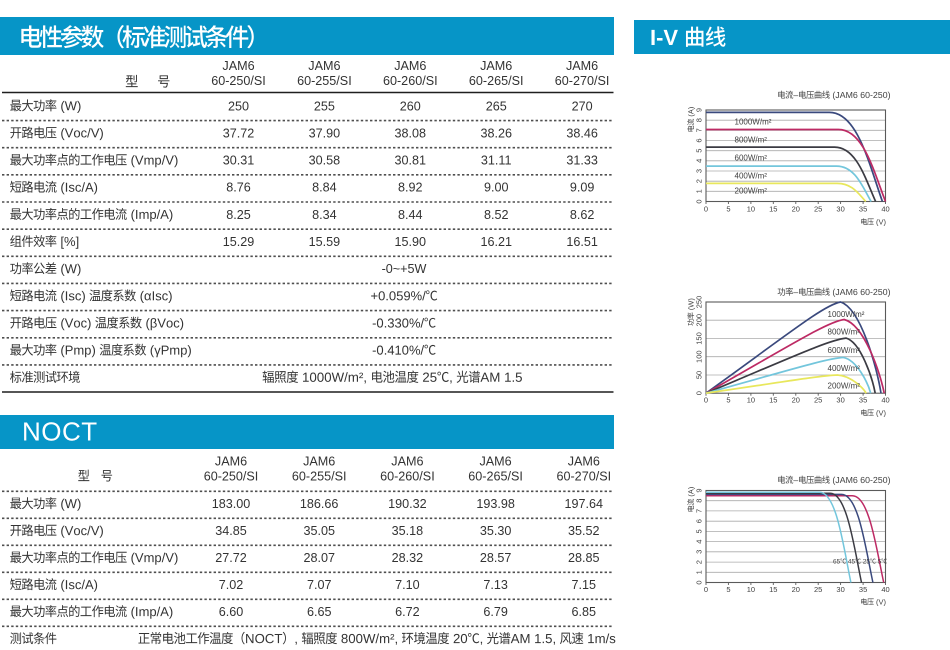  Describe the element at coordinates (495, 504) in the screenshot. I see `svg-text: 193.98` at that location.